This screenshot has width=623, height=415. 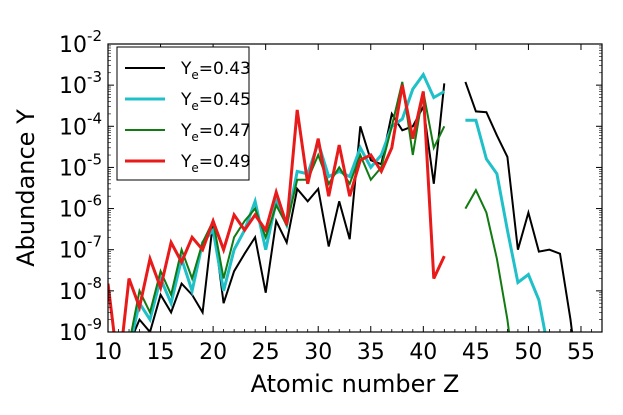 What do you see at coordinates (80, 207) in the screenshot?
I see `y-tick-label-3: 10⁻⁶` at bounding box center [80, 207].